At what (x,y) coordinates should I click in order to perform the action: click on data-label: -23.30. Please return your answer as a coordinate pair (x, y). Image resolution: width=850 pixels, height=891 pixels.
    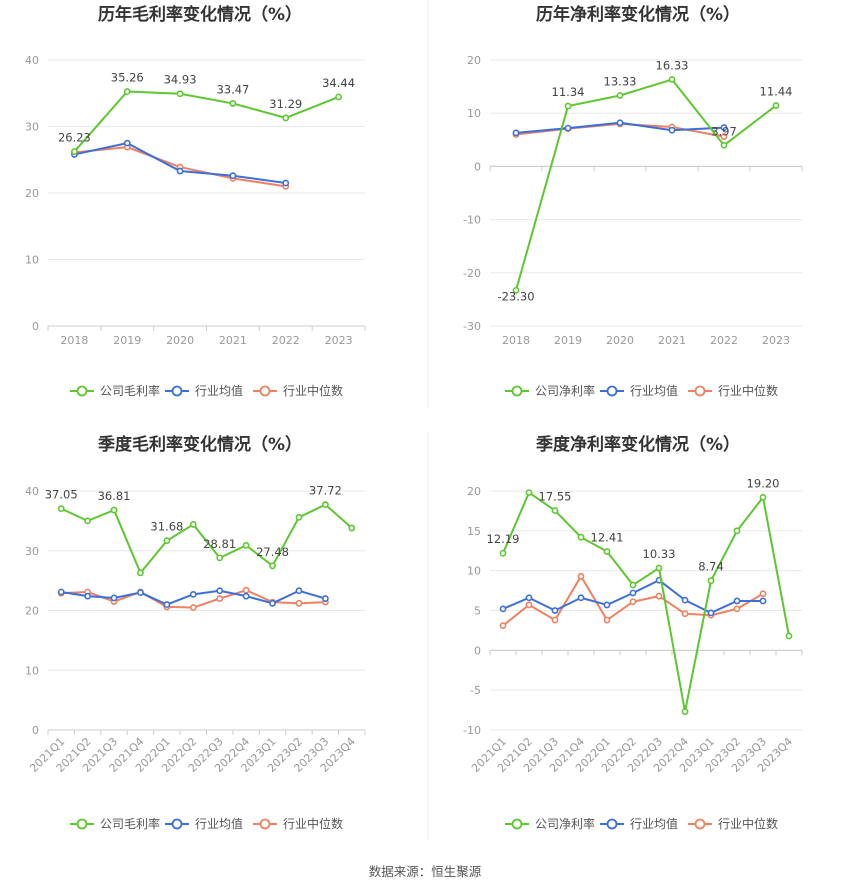
    Looking at the image, I should click on (515, 296).